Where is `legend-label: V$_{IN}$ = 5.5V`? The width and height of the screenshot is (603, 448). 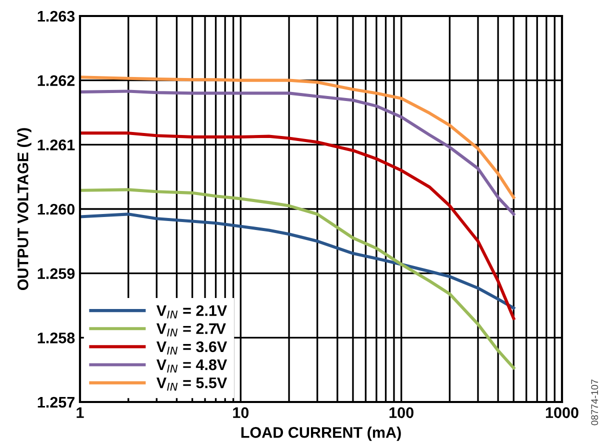
legend-label: V$_{IN}$ = 5.5V is located at coordinates (192, 384).